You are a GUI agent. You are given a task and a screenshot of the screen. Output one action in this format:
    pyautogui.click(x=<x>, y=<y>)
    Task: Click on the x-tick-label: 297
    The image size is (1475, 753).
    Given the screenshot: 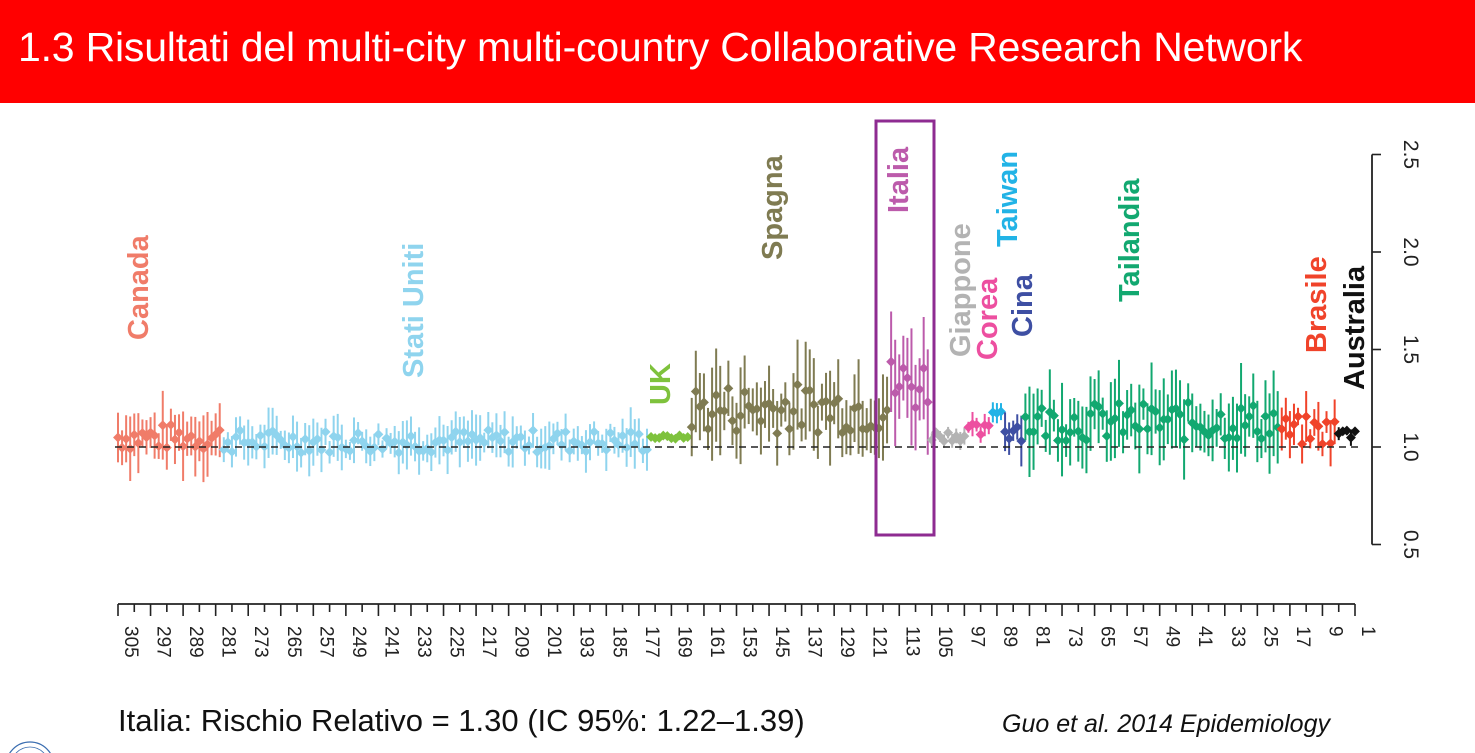 What is the action you would take?
    pyautogui.click(x=163, y=642)
    